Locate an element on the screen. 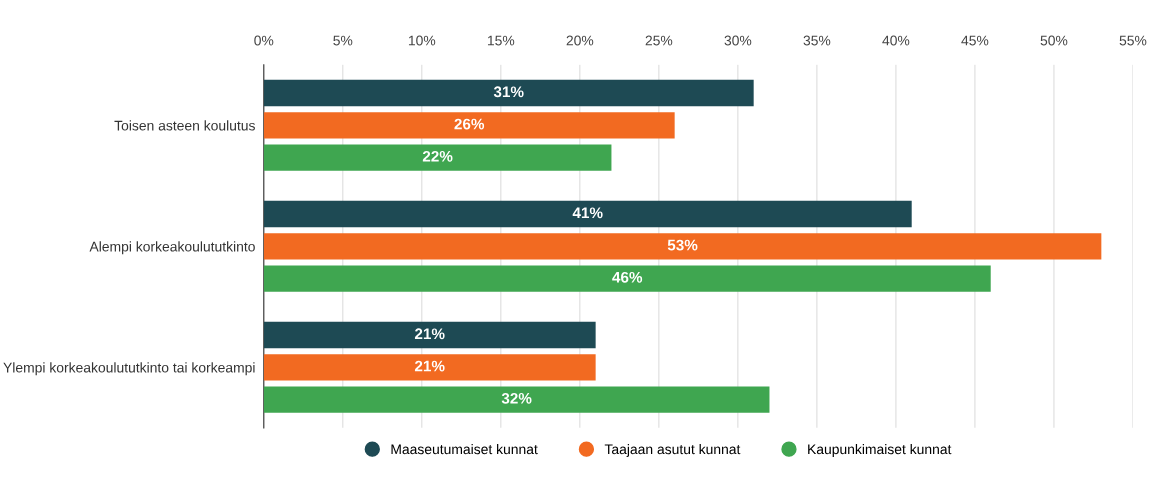 The width and height of the screenshot is (1162, 484). legend-label: Kaupunkimaiset kunnat is located at coordinates (880, 450).